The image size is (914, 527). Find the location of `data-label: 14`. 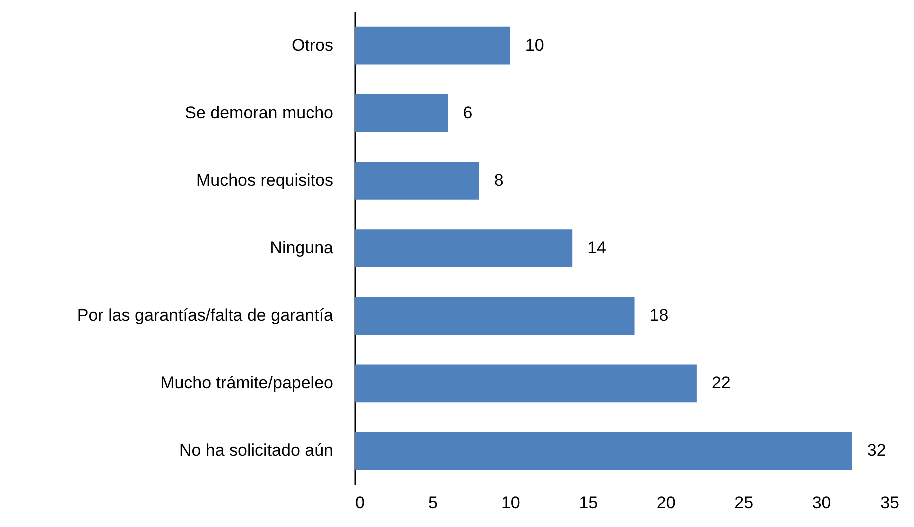

data-label: 14 is located at coordinates (597, 248).